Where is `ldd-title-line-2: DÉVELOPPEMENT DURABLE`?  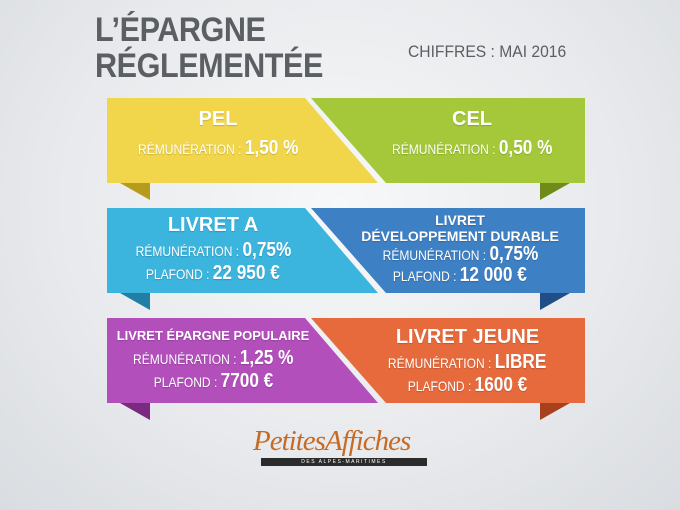 ldd-title-line-2: DÉVELOPPEMENT DURABLE is located at coordinates (460, 236).